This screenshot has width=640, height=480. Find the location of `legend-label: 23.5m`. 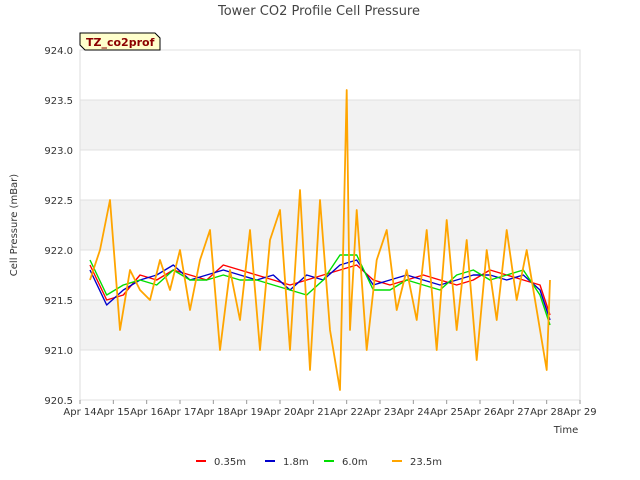

legend-label: 23.5m is located at coordinates (426, 462).